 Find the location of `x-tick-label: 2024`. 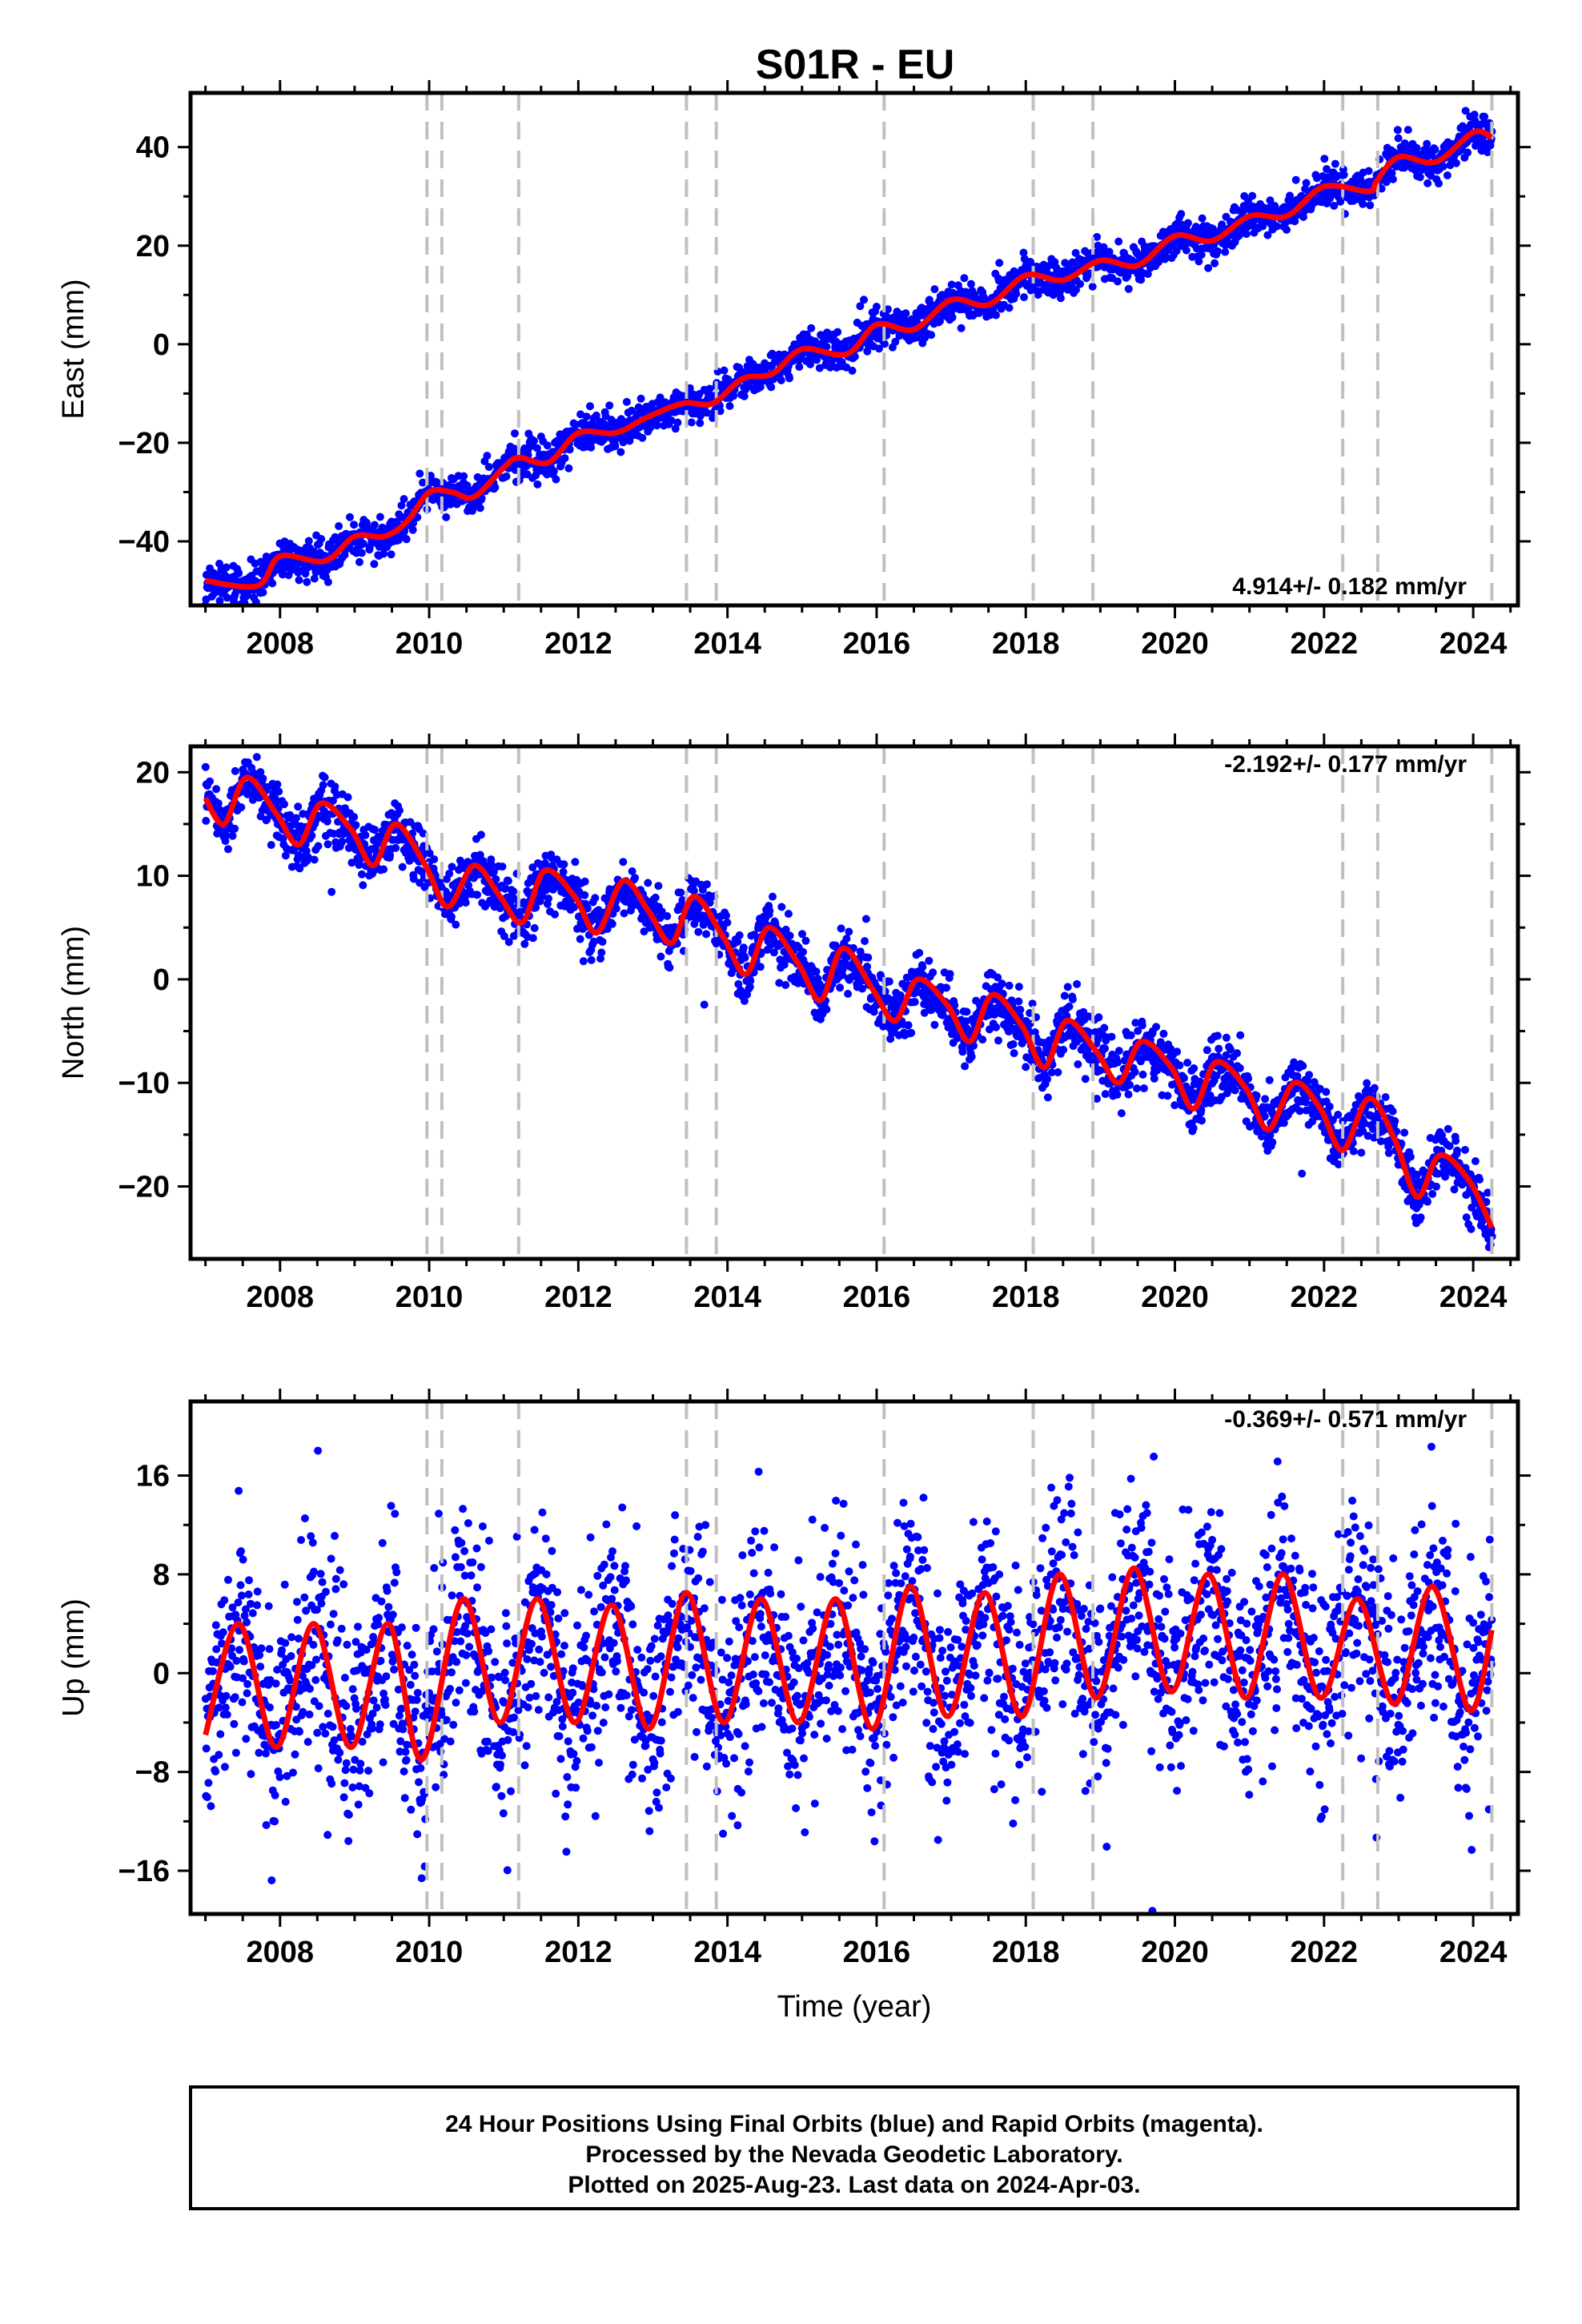

x-tick-label: 2024 is located at coordinates (1473, 644).